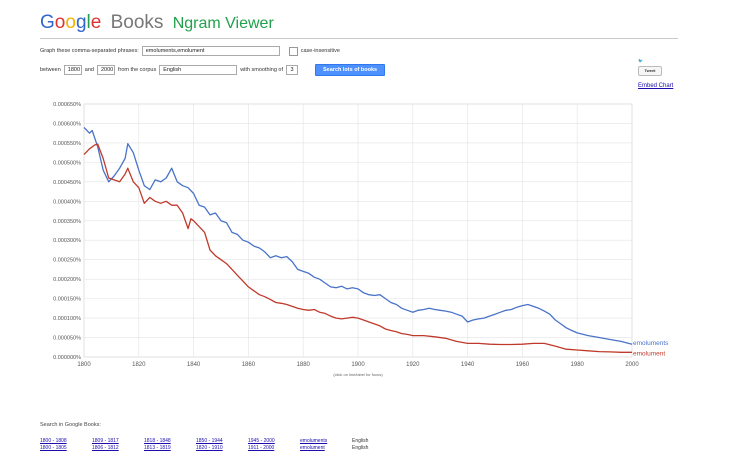 This screenshot has width=738, height=474. I want to click on range-link: 1800 - 1808, so click(53, 440).